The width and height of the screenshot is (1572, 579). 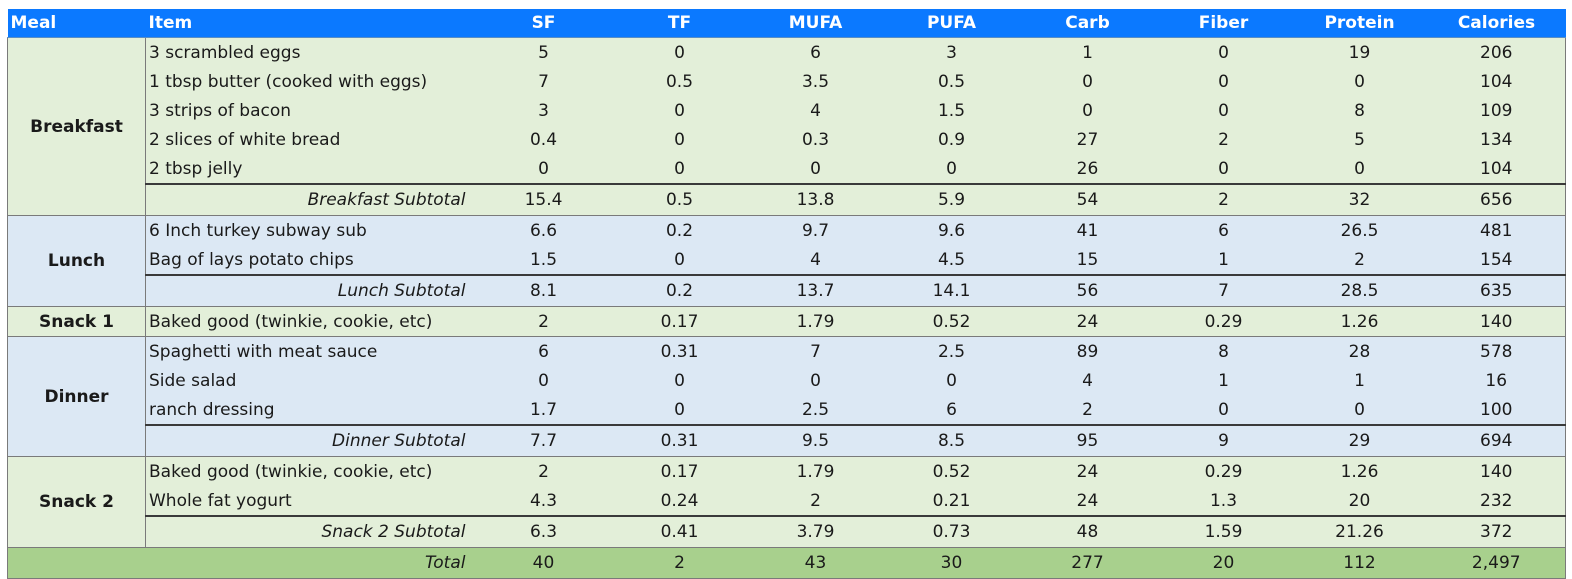 I want to click on cell-protein: 2, so click(x=1359, y=260).